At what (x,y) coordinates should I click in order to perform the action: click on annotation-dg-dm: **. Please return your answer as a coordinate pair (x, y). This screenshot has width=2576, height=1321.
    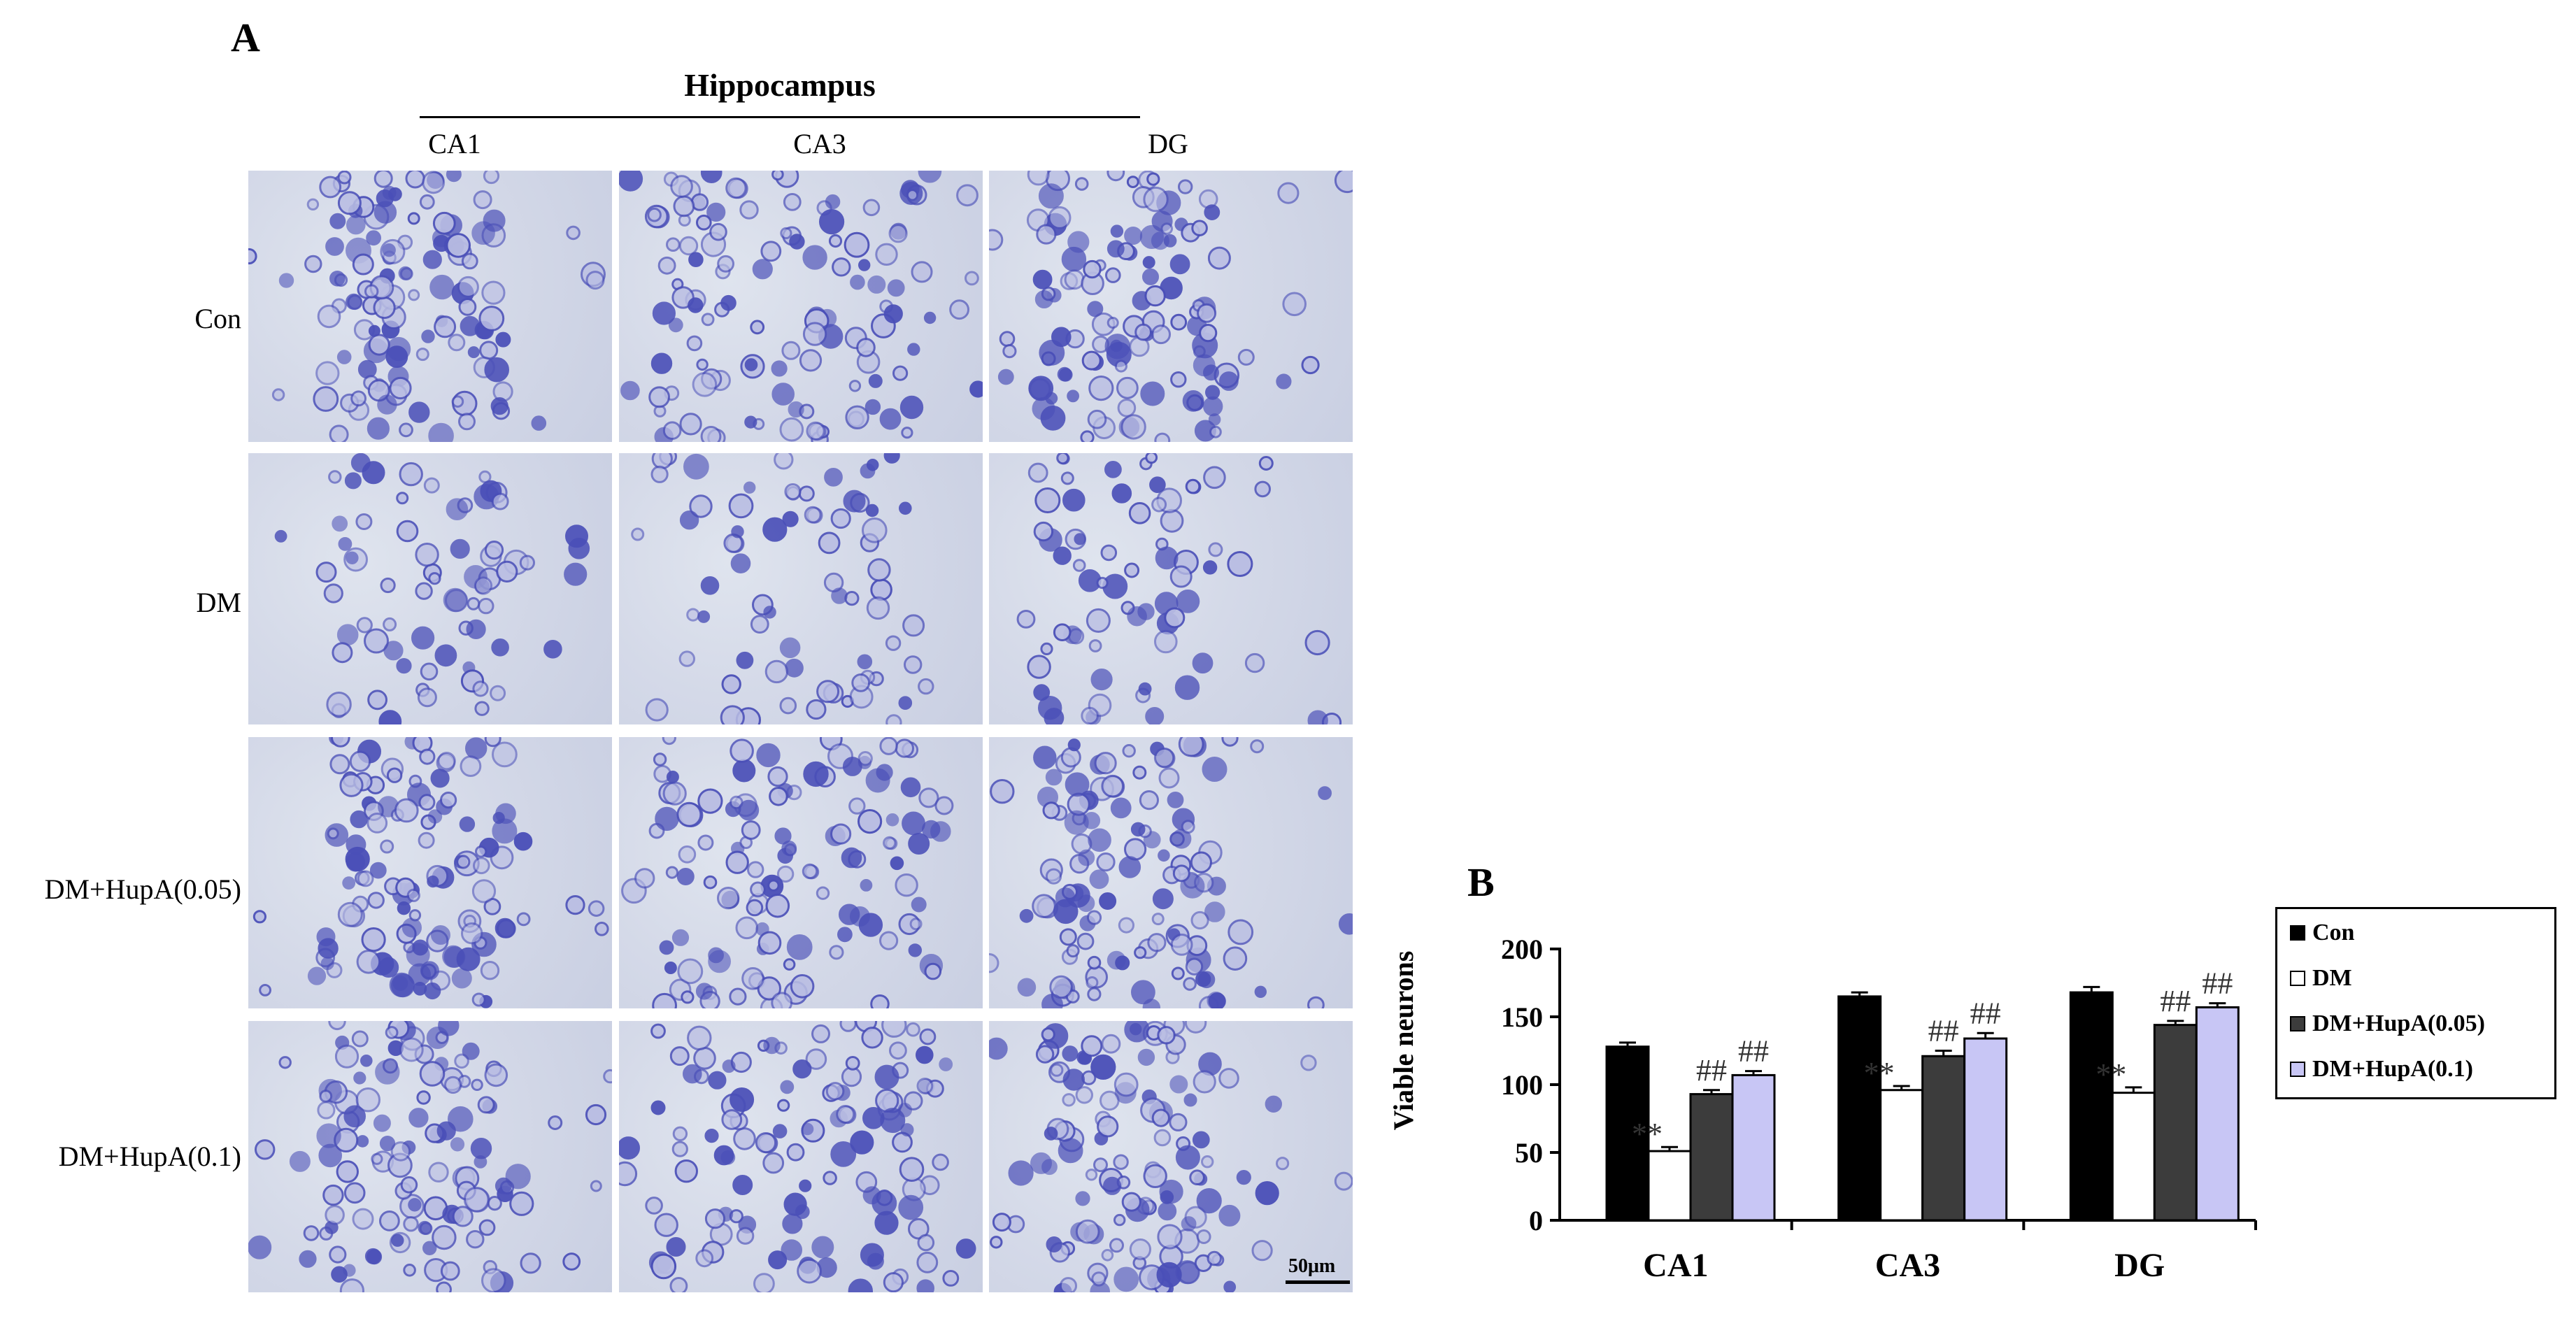
    Looking at the image, I should click on (2110, 1074).